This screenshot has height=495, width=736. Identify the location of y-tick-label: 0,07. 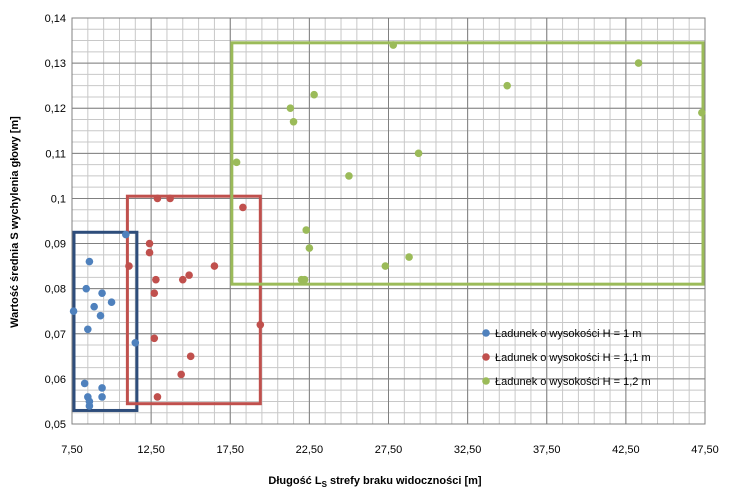
(55, 335).